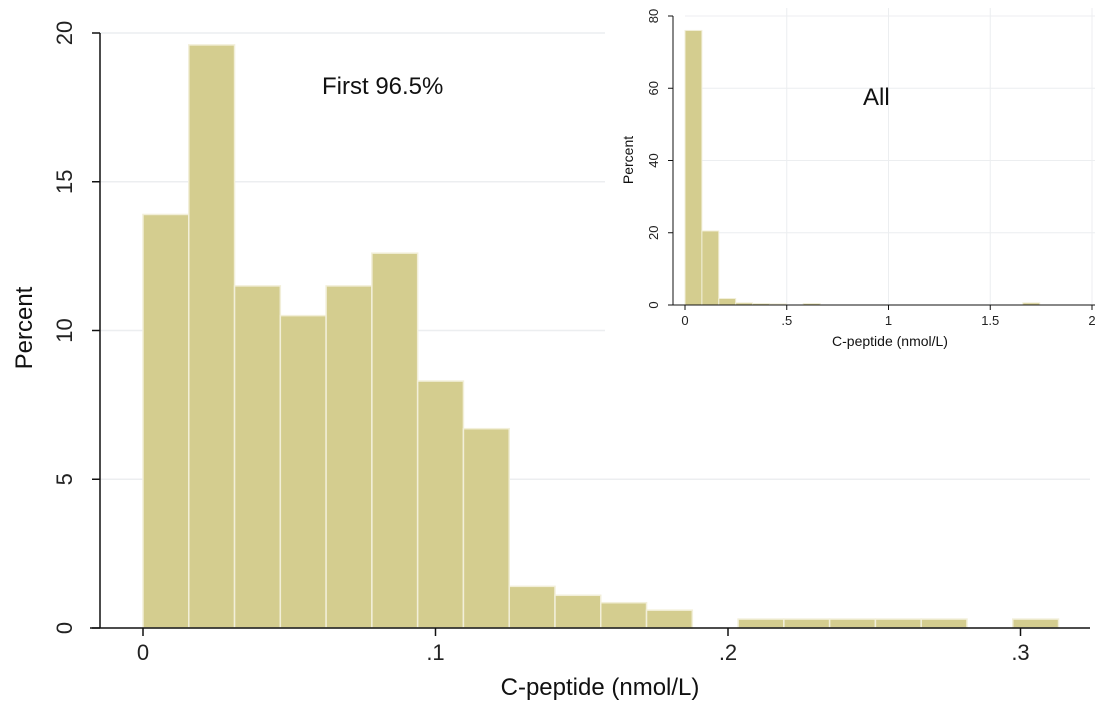 This screenshot has height=703, width=1100. I want to click on inset-y-tick-labels: 0 20 40 60 80, so click(653, 159).